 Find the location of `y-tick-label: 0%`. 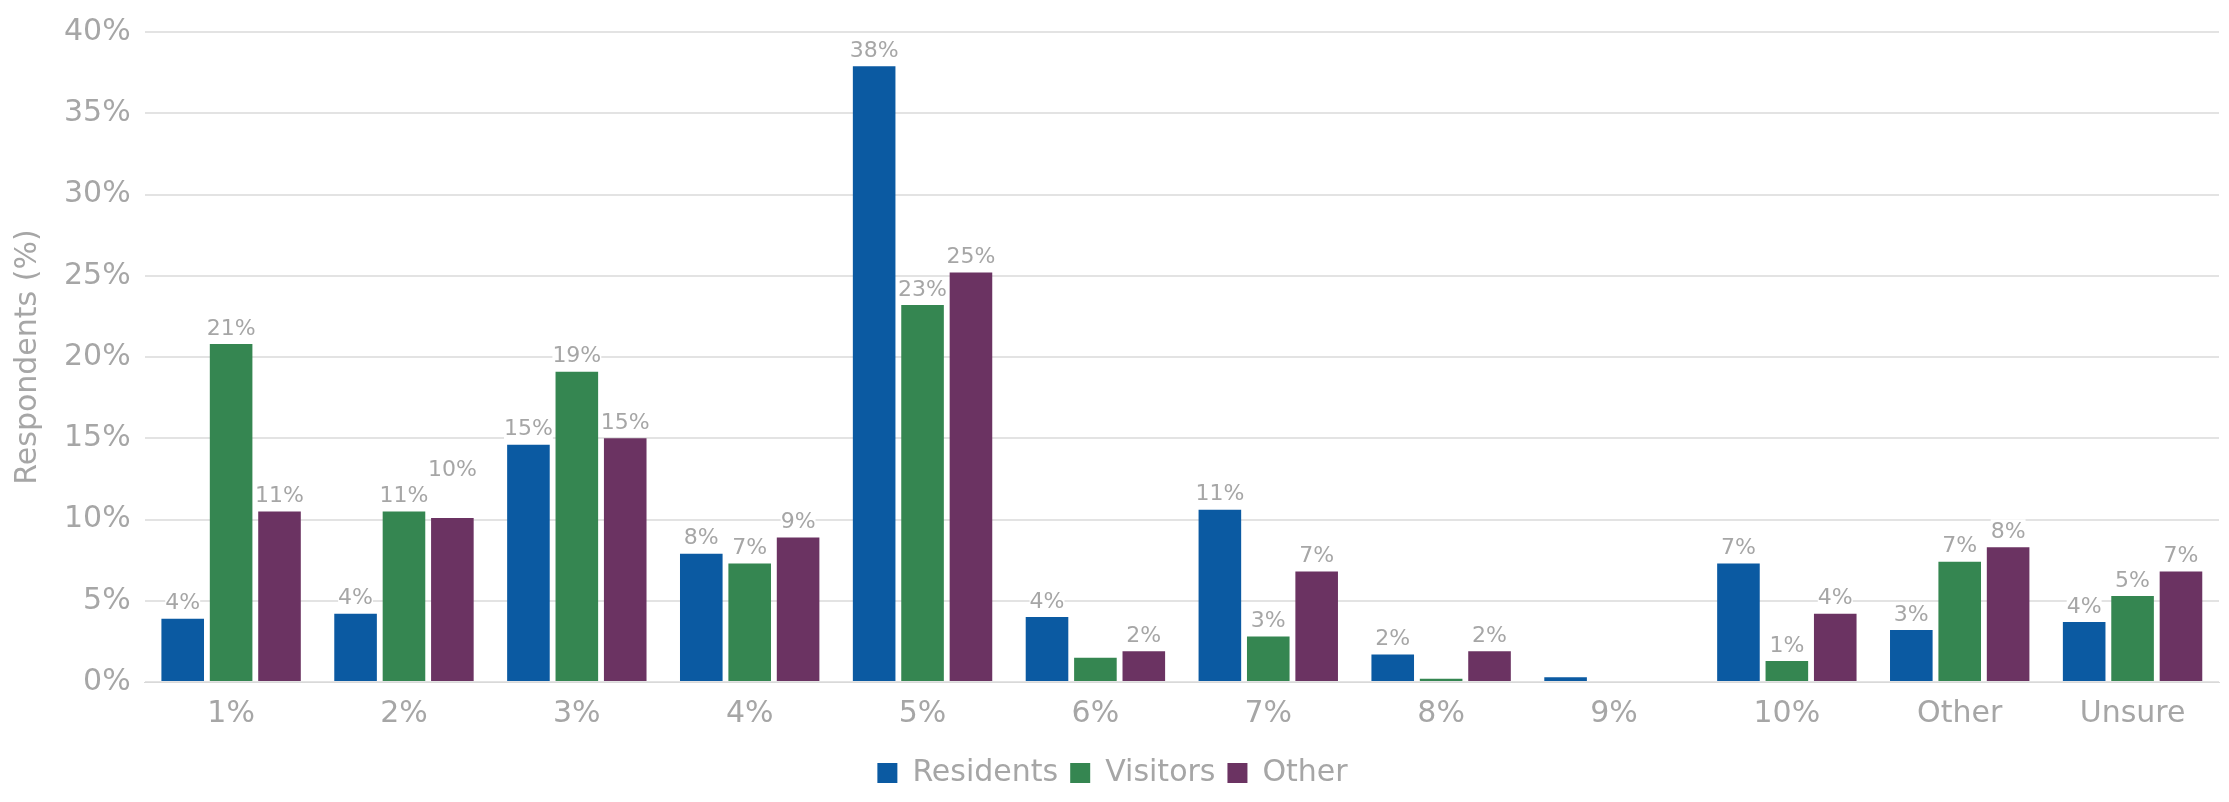

y-tick-label: 0% is located at coordinates (107, 679).